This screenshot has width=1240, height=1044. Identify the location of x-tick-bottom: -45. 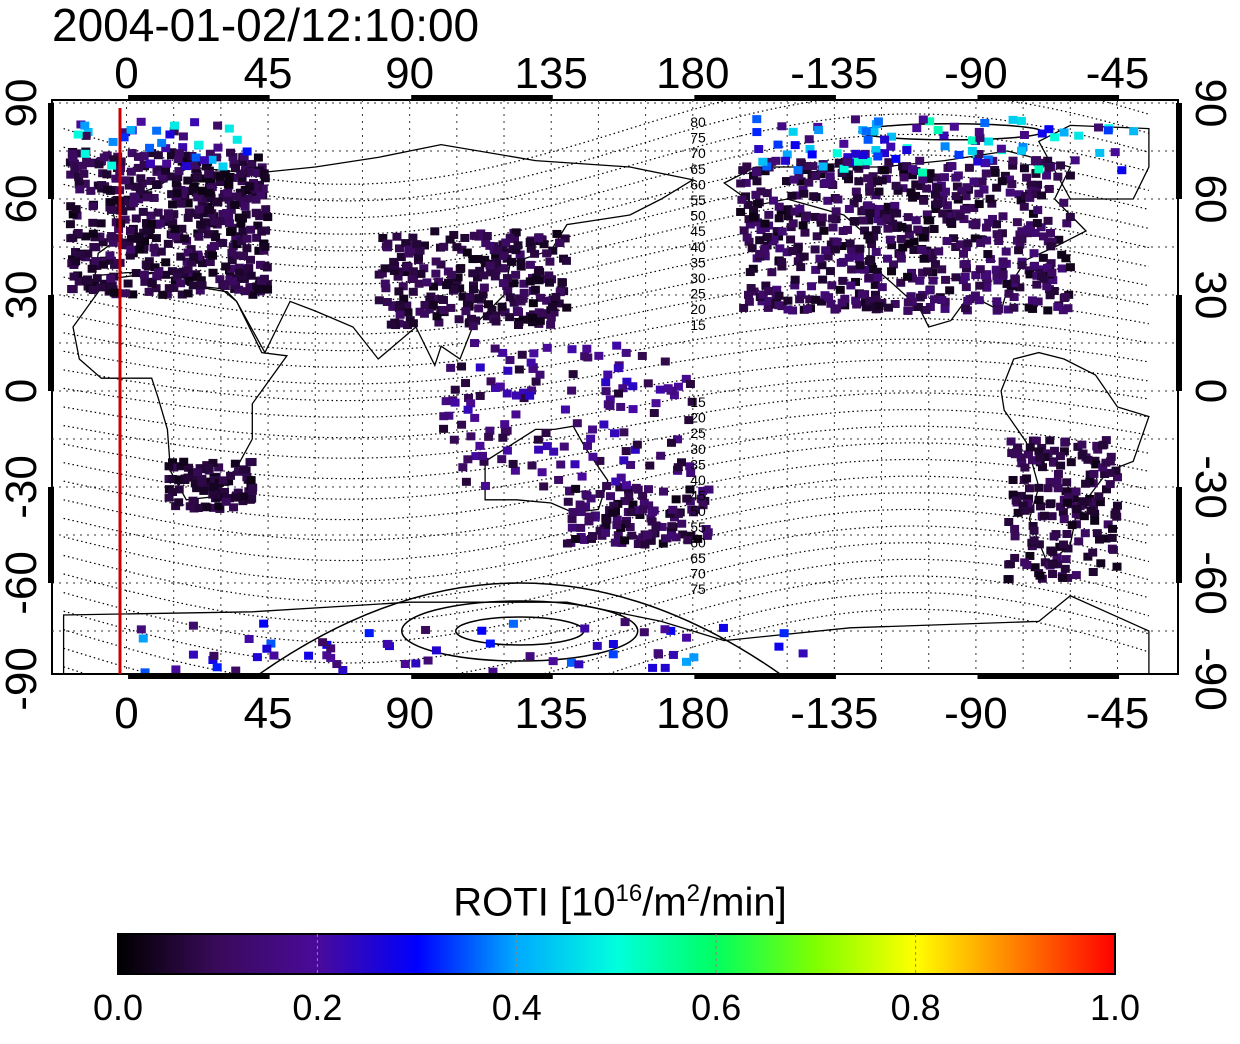
(1118, 713).